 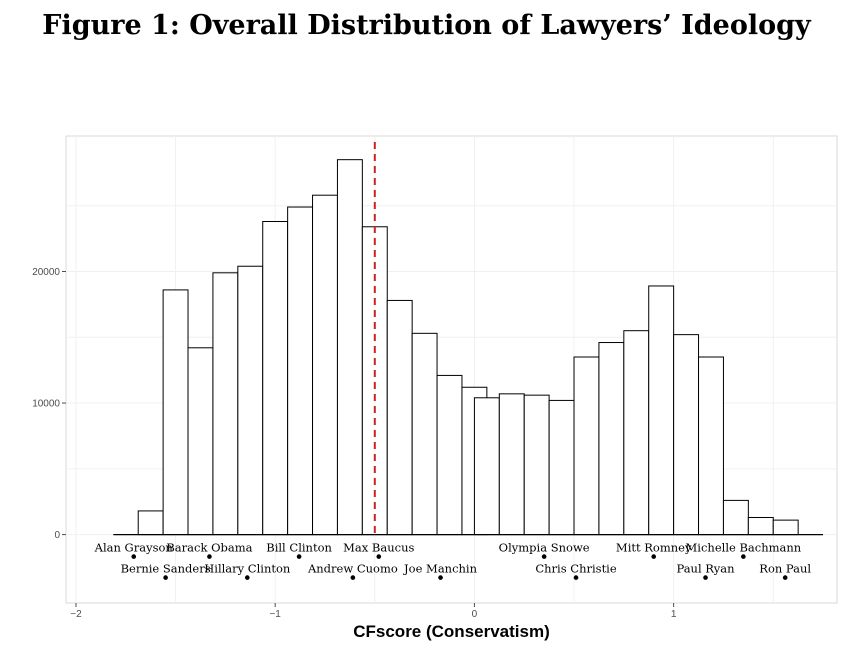 What do you see at coordinates (46, 404) in the screenshot?
I see `y-tick-label: 10000` at bounding box center [46, 404].